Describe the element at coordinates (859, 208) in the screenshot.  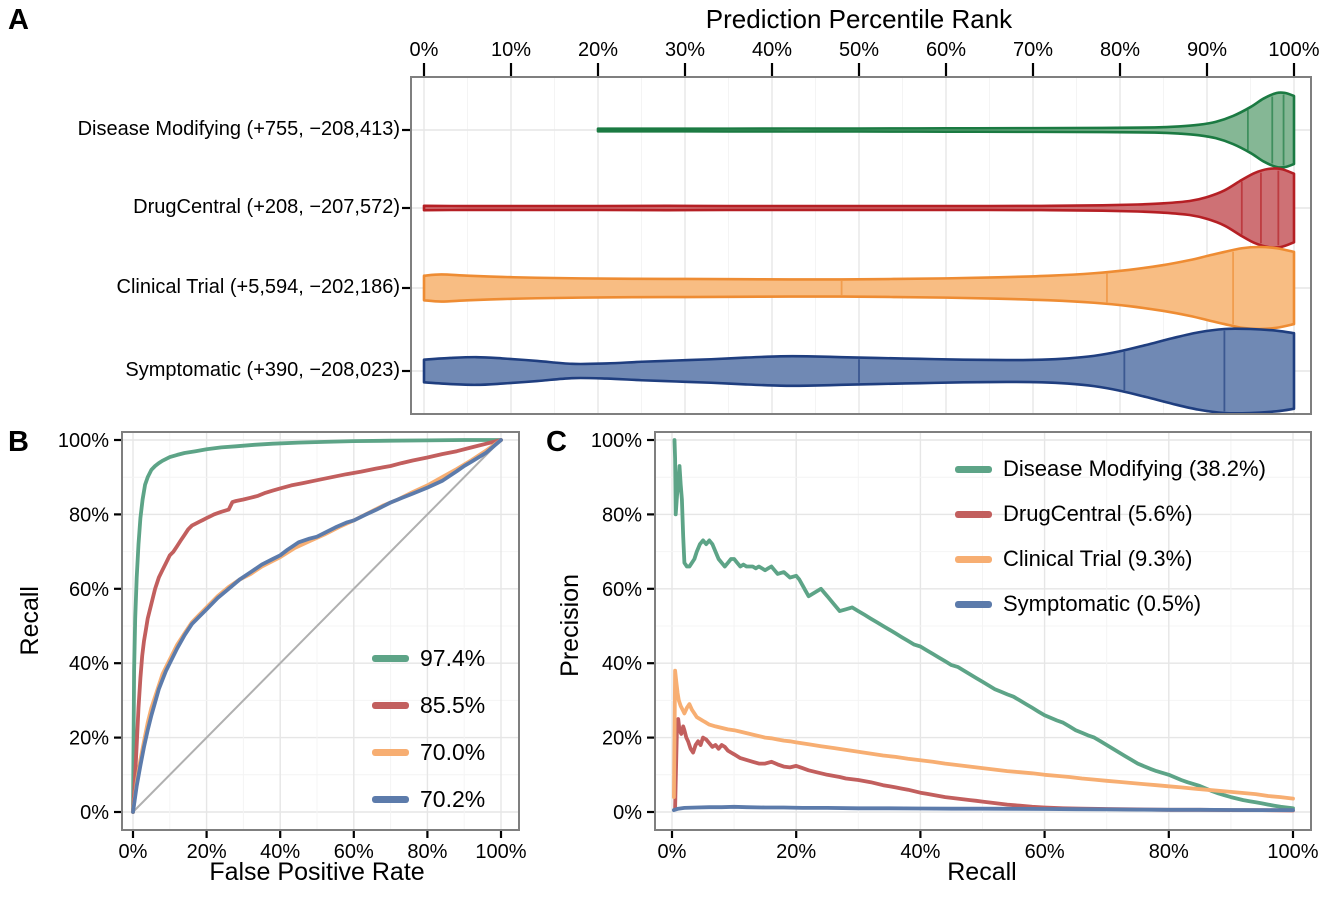
I see `violin-drugcentral` at that location.